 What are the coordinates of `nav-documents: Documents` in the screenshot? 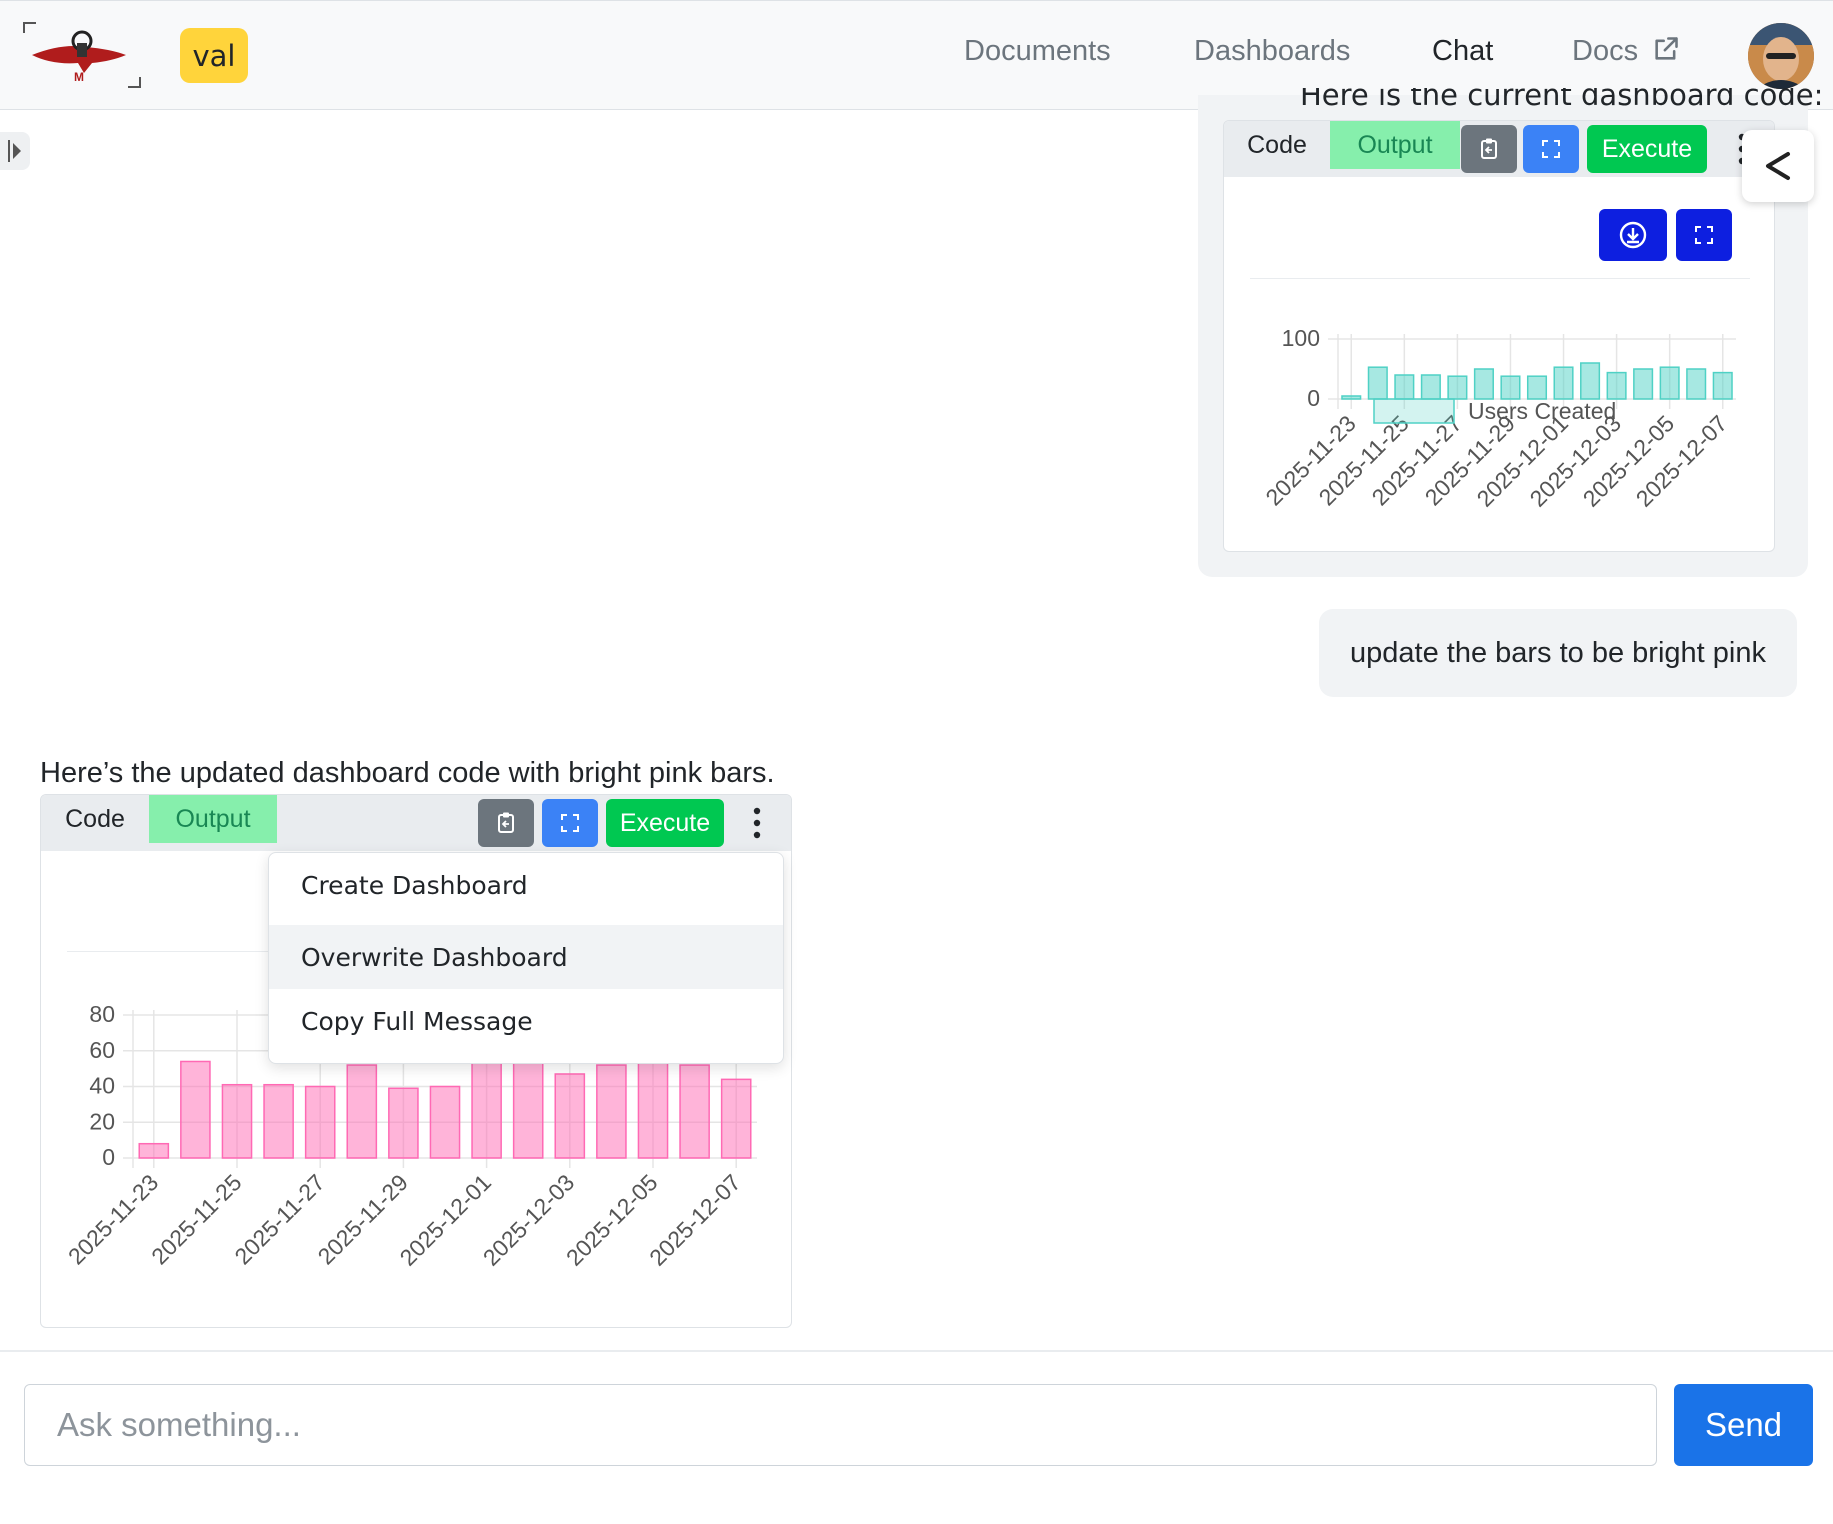 It's located at (1037, 51).